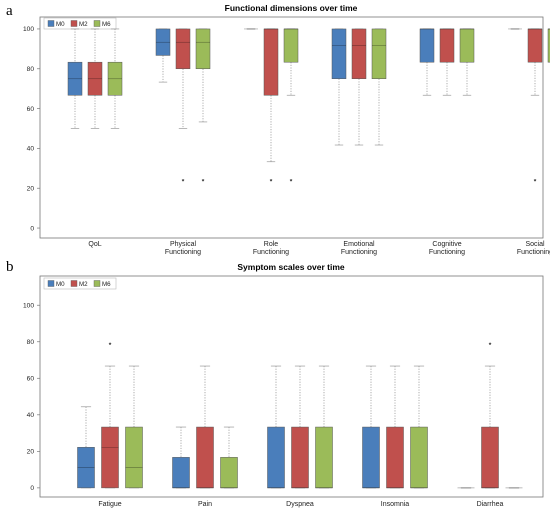  What do you see at coordinates (94, 244) in the screenshot?
I see `category-label: QoL` at bounding box center [94, 244].